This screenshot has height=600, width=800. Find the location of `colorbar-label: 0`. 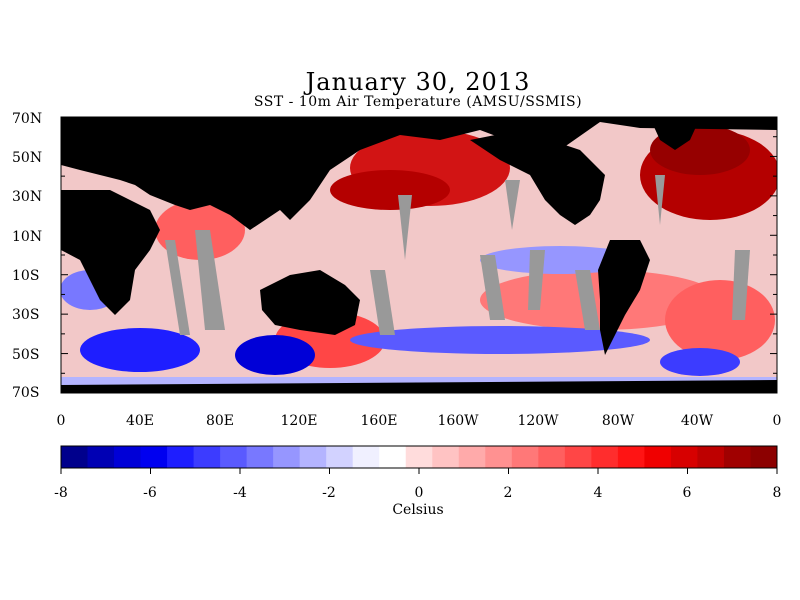

colorbar-label: 0 is located at coordinates (419, 493).